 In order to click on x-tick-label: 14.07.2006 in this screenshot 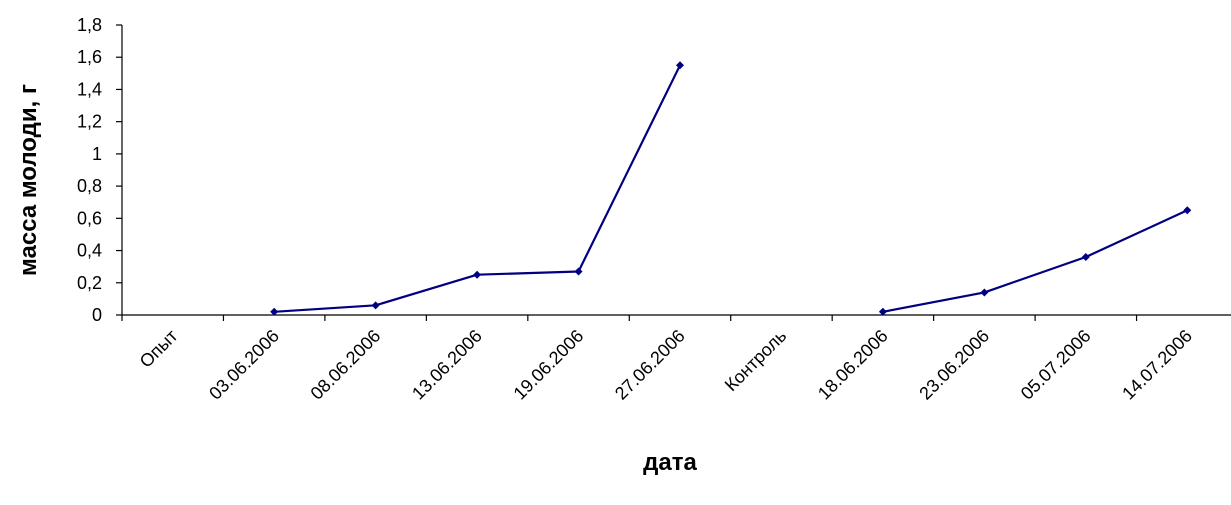, I will do `click(1157, 365)`.